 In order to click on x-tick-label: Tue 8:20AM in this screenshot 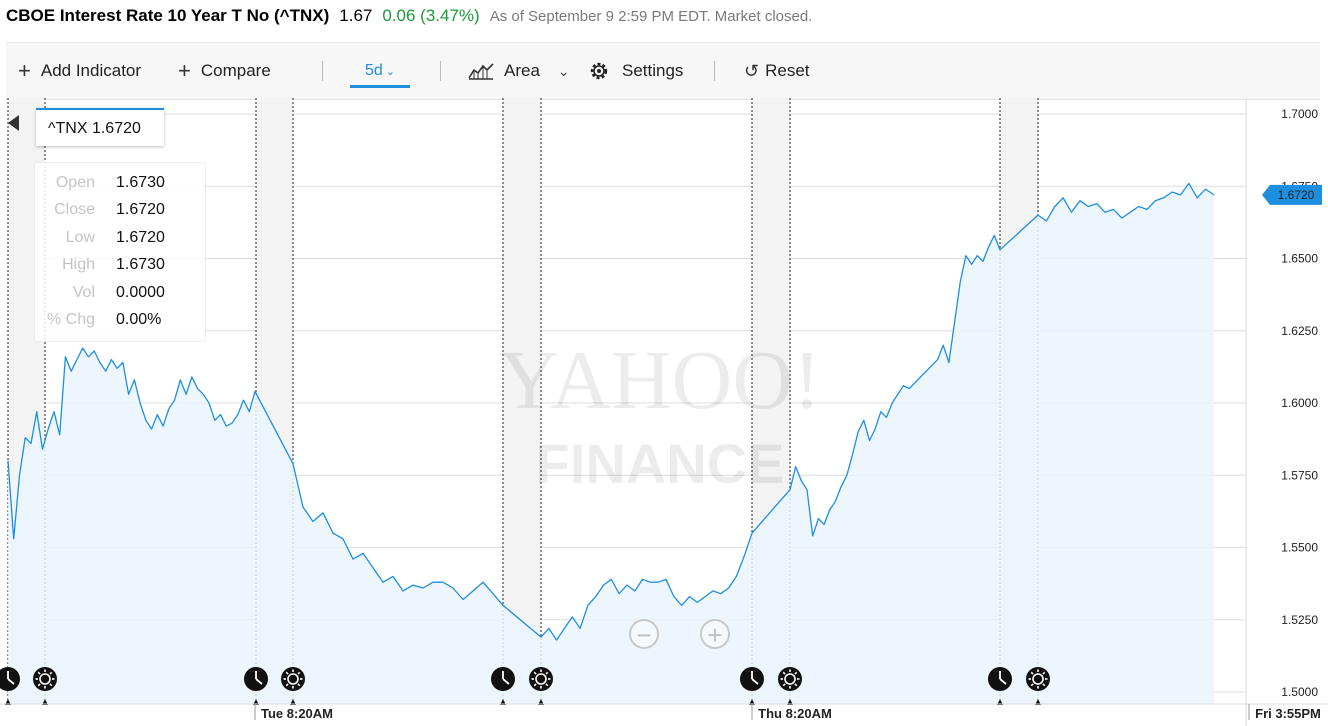, I will do `click(297, 713)`.